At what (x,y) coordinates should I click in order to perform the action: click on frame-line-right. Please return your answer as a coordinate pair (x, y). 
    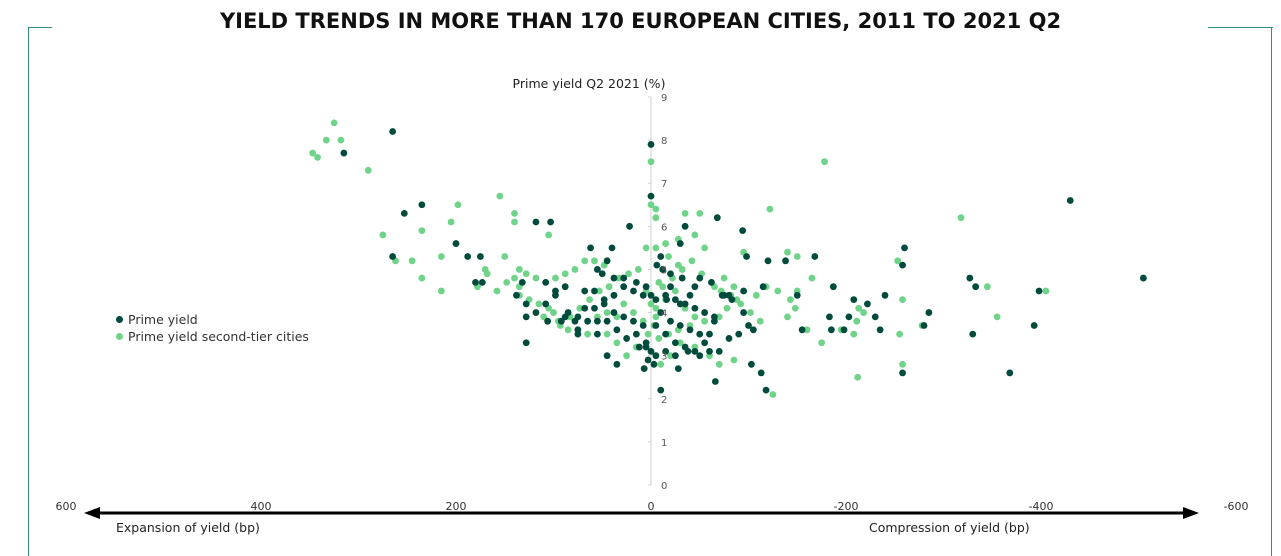
    Looking at the image, I should click on (1271, 291).